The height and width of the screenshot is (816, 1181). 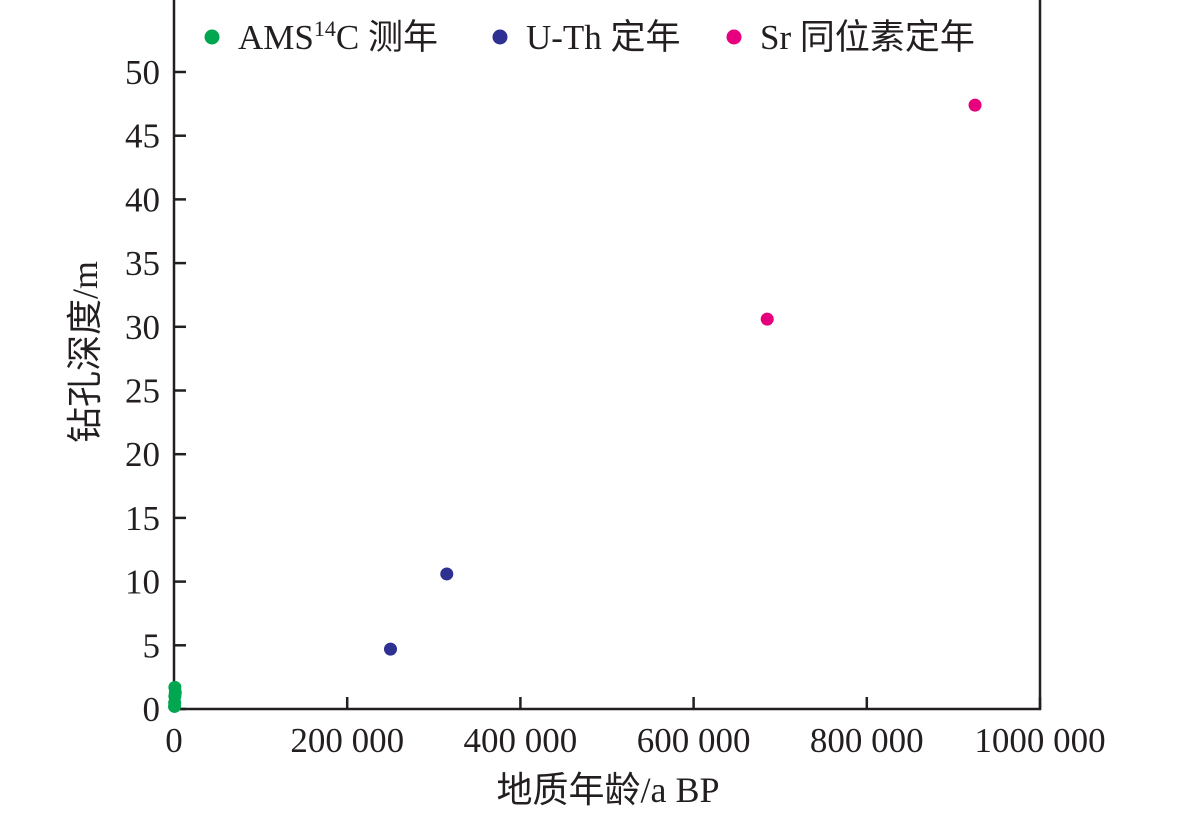 What do you see at coordinates (152, 709) in the screenshot?
I see `y-tick-label: 0` at bounding box center [152, 709].